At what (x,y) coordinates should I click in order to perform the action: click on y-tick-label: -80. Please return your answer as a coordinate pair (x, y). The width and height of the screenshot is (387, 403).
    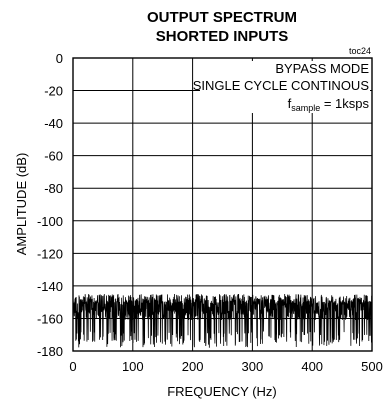
    Looking at the image, I should click on (53, 188).